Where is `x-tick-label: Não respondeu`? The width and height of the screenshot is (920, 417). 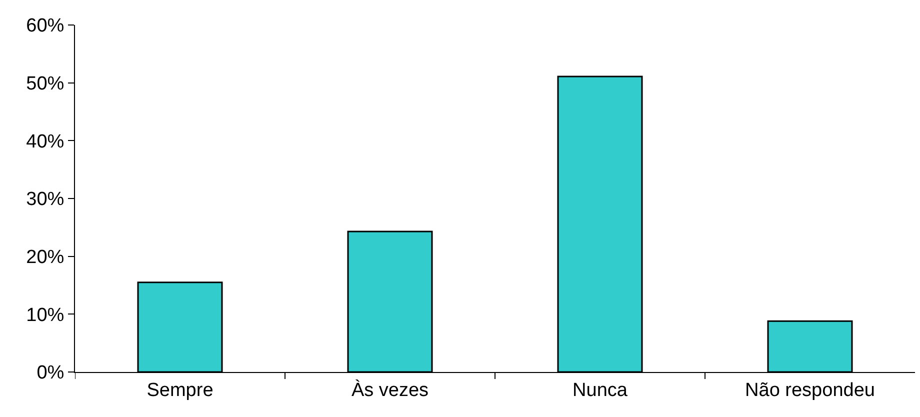 x-tick-label: Não respondeu is located at coordinates (810, 390).